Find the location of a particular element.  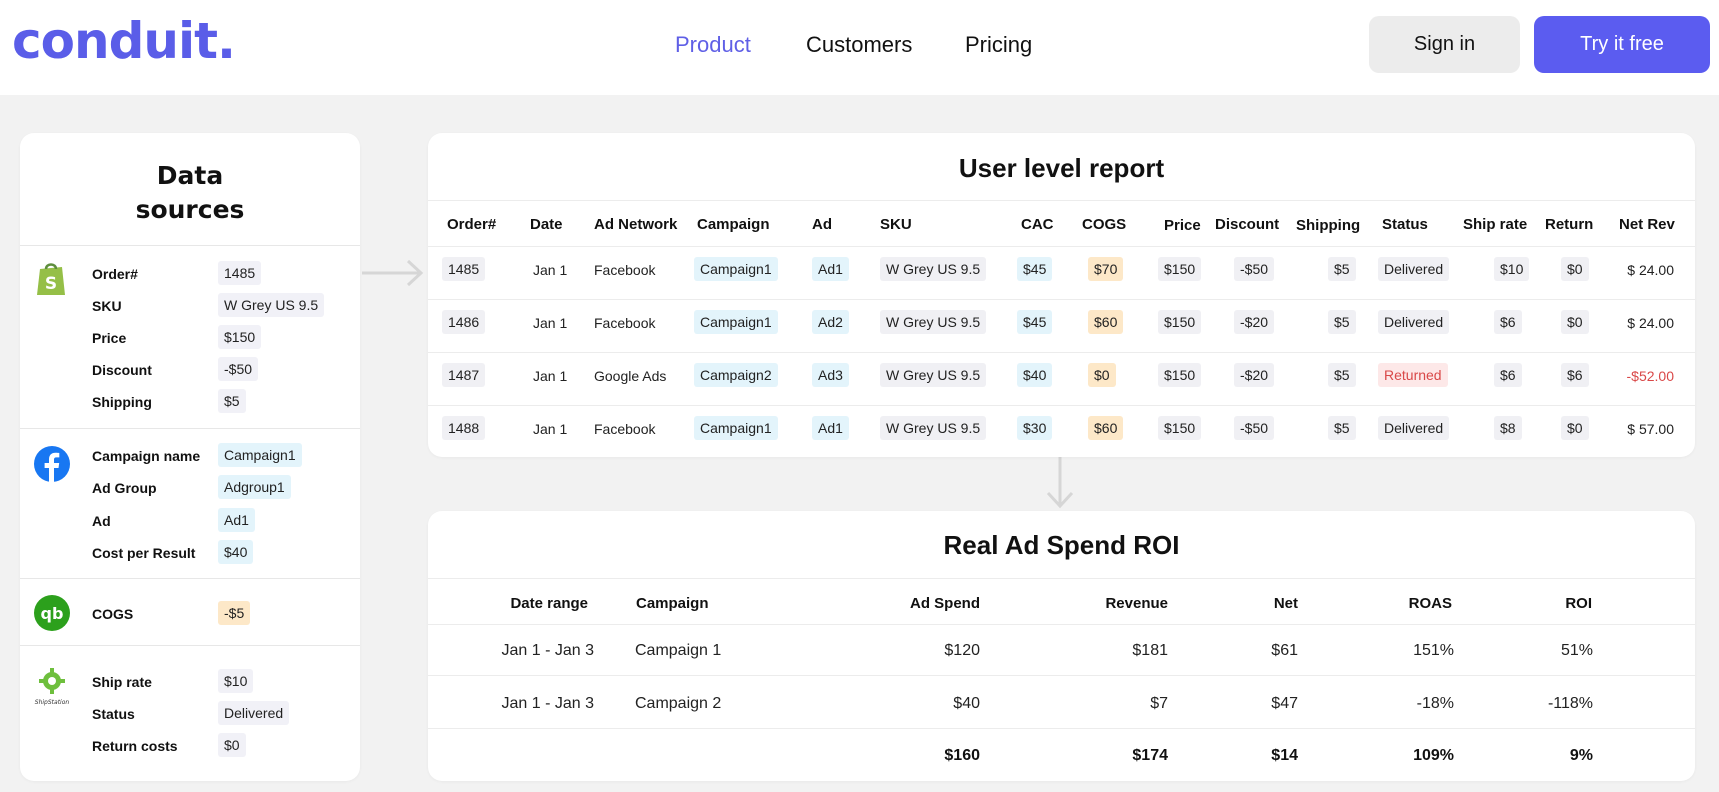

table-cell: $60 is located at coordinates (1106, 428).